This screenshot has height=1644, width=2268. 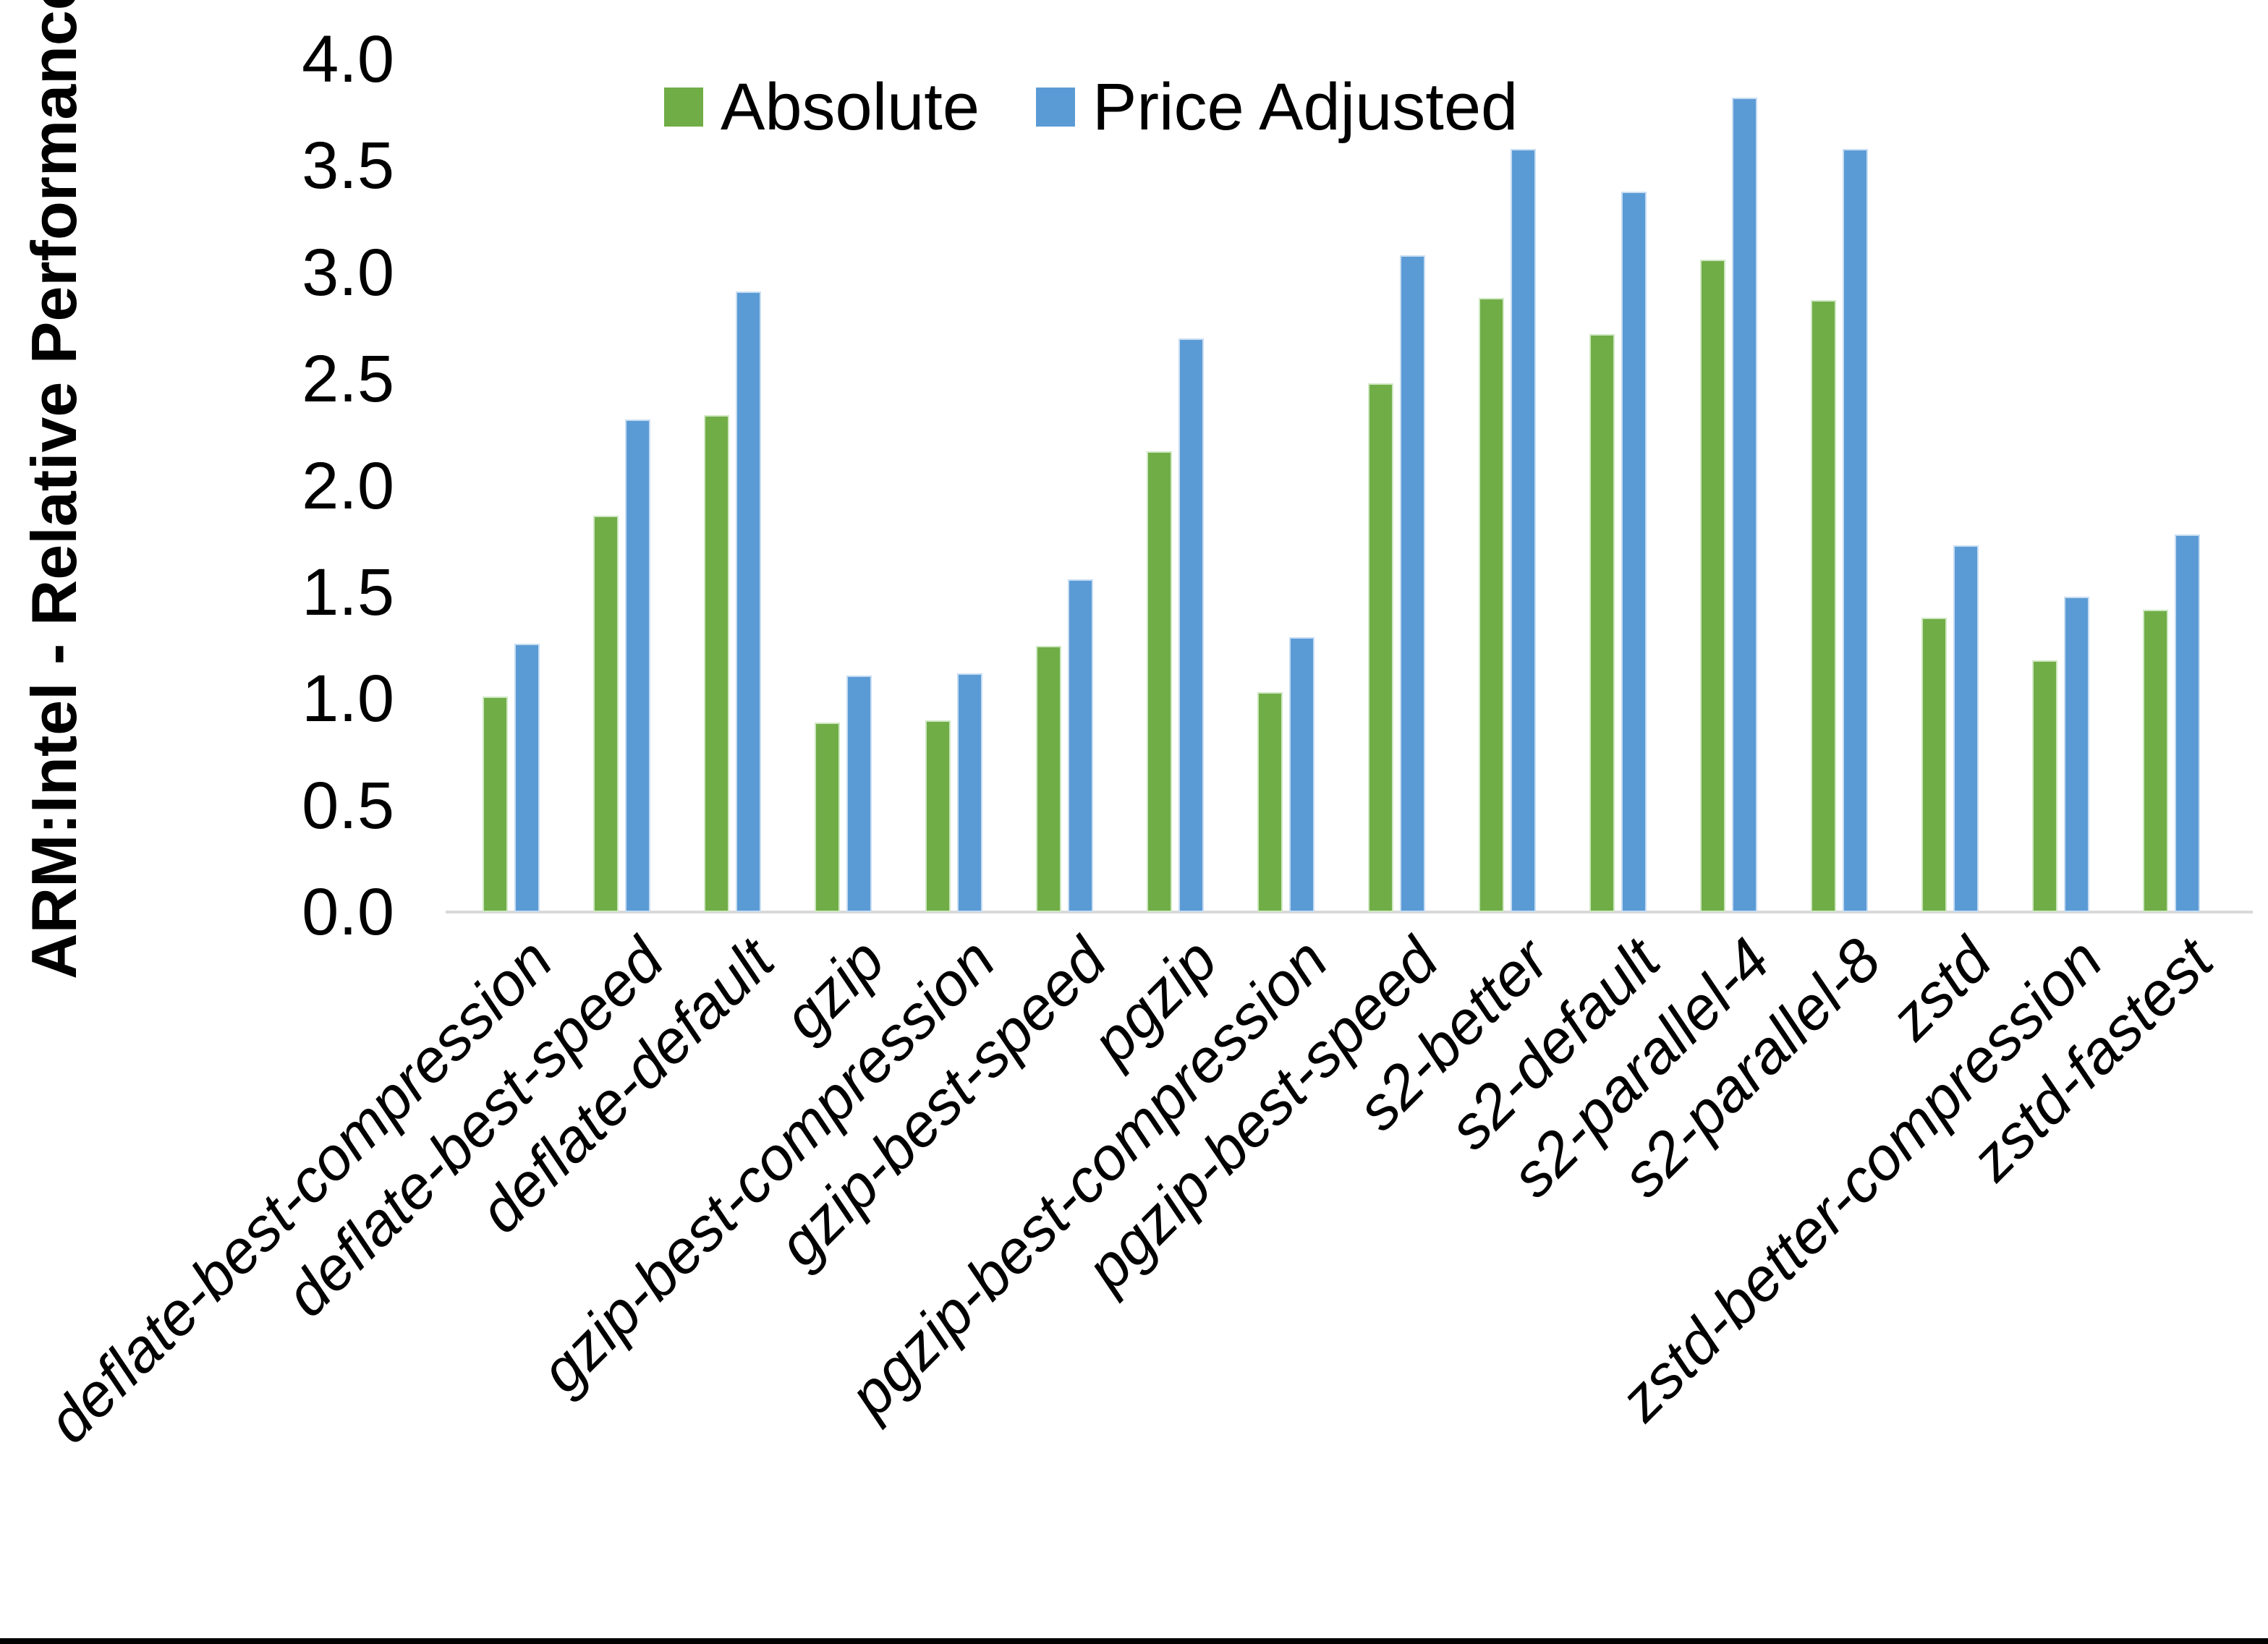 What do you see at coordinates (637, 665) in the screenshot?
I see `bar-price-adjusted-deflate-best-speed` at bounding box center [637, 665].